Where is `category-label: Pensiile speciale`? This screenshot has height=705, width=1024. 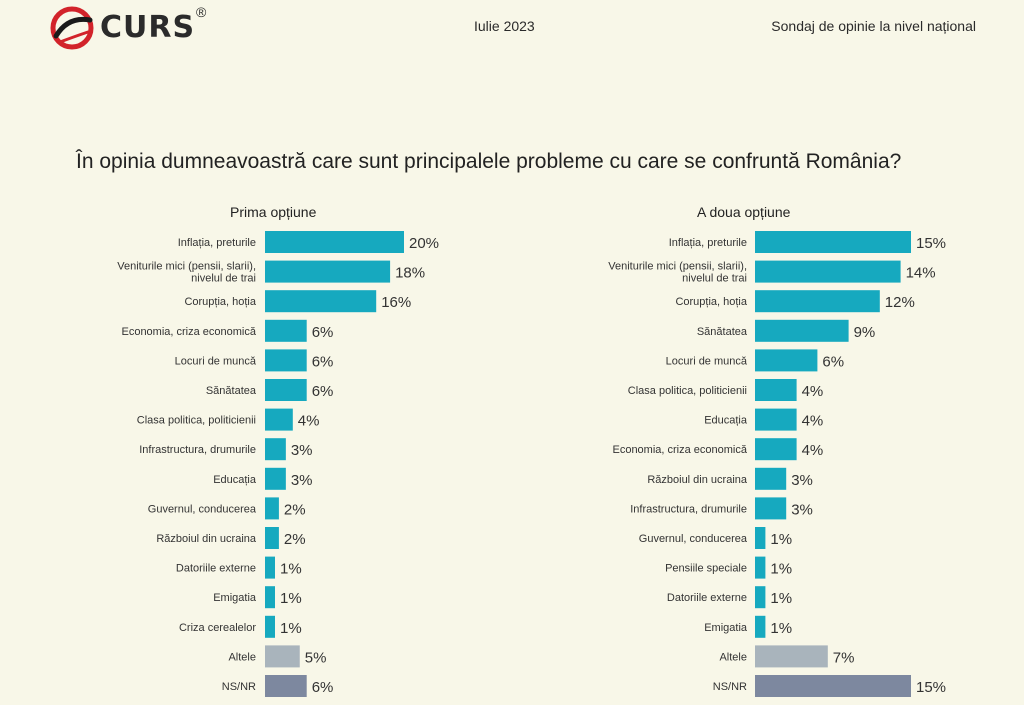
category-label: Pensiile speciale is located at coordinates (706, 569).